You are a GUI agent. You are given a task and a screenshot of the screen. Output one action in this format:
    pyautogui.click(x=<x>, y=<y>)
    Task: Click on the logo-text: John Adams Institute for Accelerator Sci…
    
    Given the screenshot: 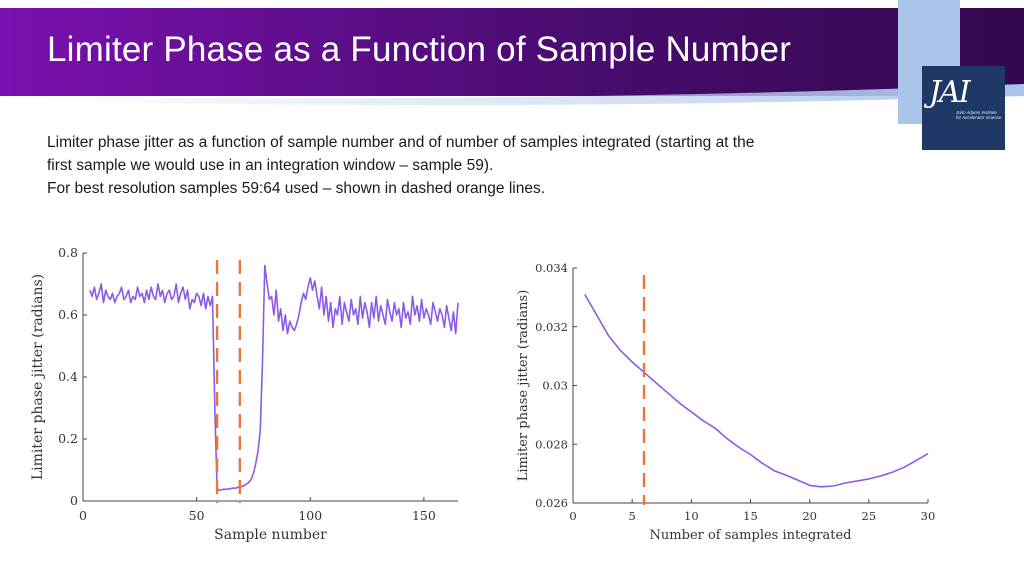 What is the action you would take?
    pyautogui.click(x=979, y=115)
    